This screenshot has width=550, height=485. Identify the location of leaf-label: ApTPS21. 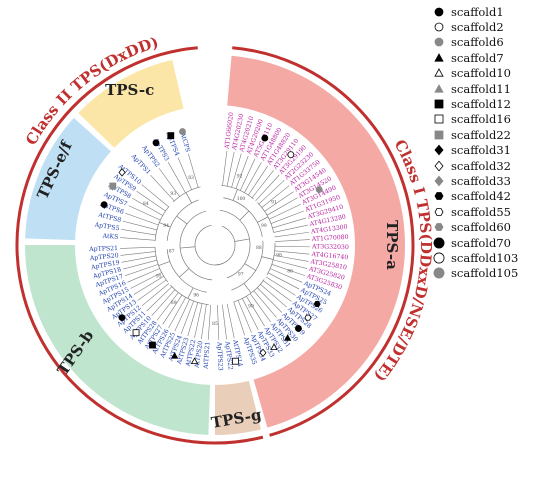
(103, 249).